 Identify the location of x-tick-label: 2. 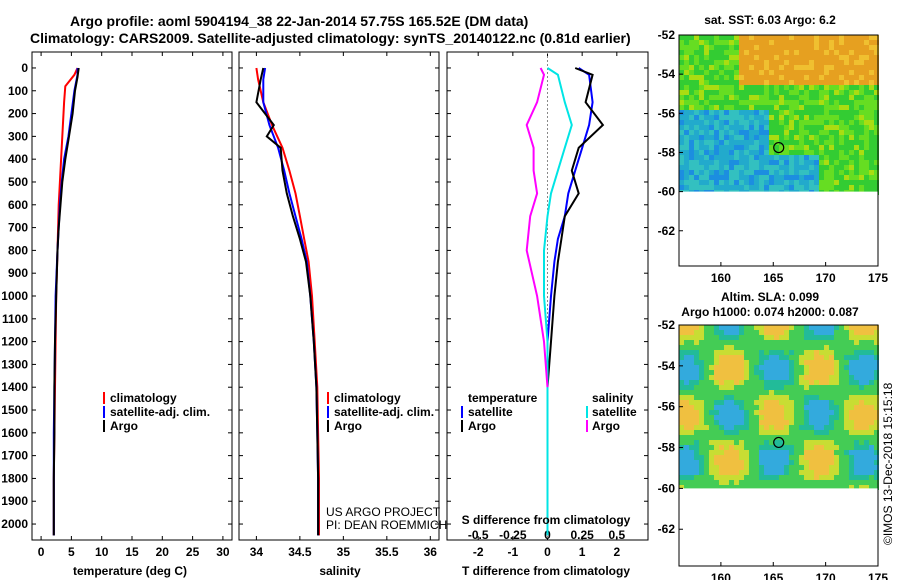
(616, 552).